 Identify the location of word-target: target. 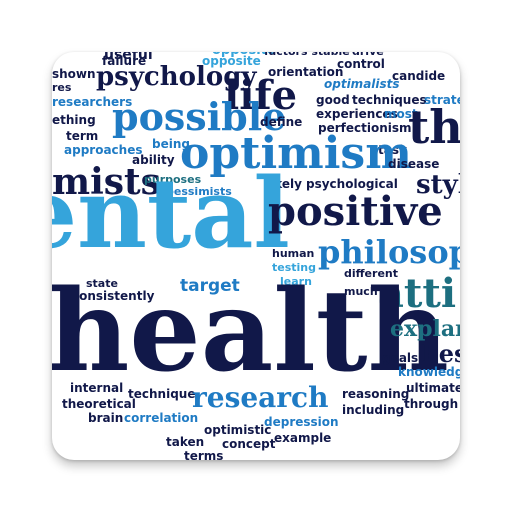
(210, 286).